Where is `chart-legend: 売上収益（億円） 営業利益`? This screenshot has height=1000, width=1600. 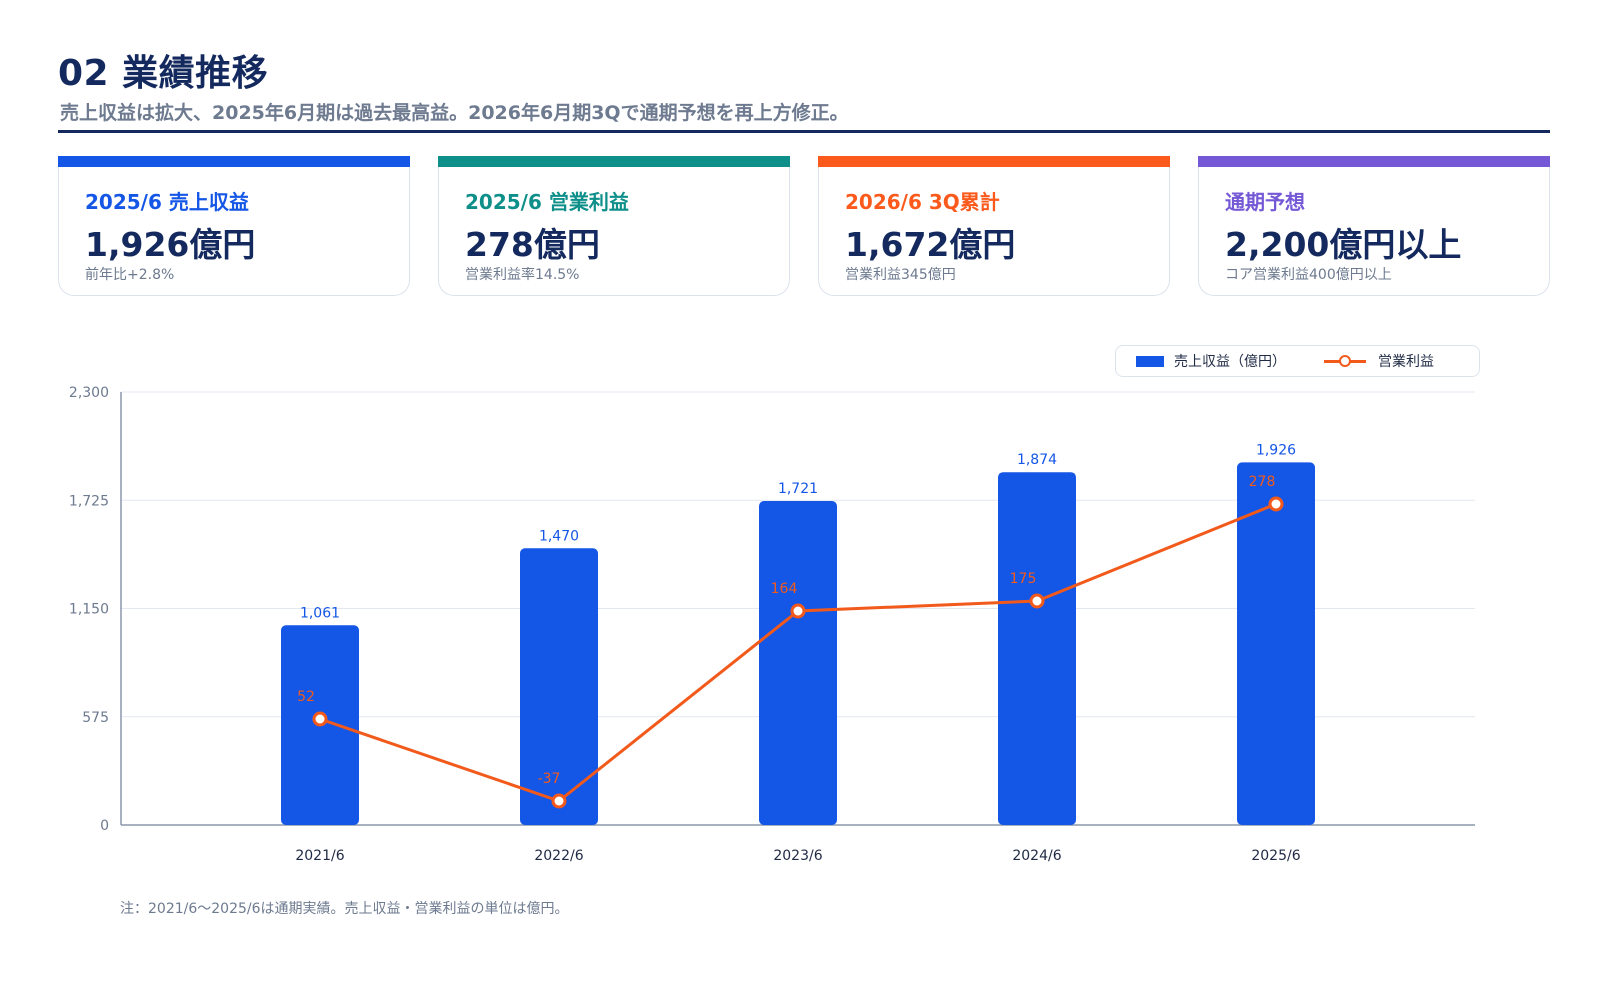
chart-legend: 売上収益（億円） 営業利益 is located at coordinates (1297, 361).